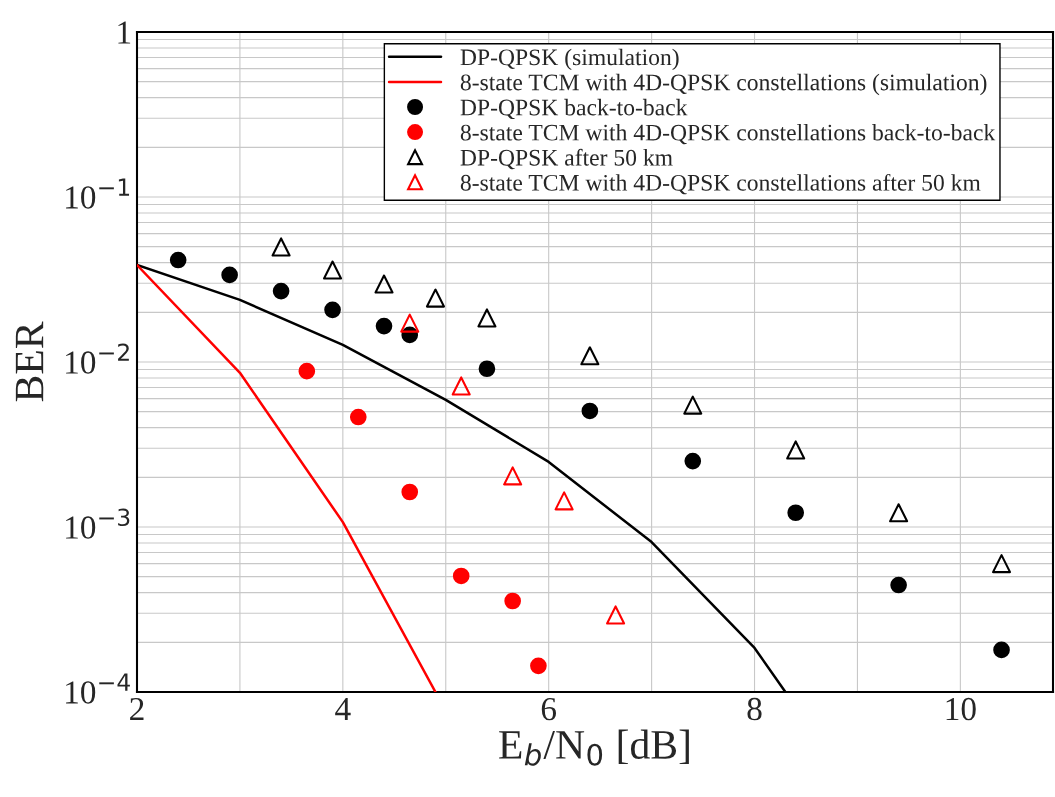 Image resolution: width=1055 pixels, height=797 pixels. Describe the element at coordinates (723, 84) in the screenshot. I see `legend-label: 8-state TCM with 4D-QPSK constellations (simulation)` at that location.